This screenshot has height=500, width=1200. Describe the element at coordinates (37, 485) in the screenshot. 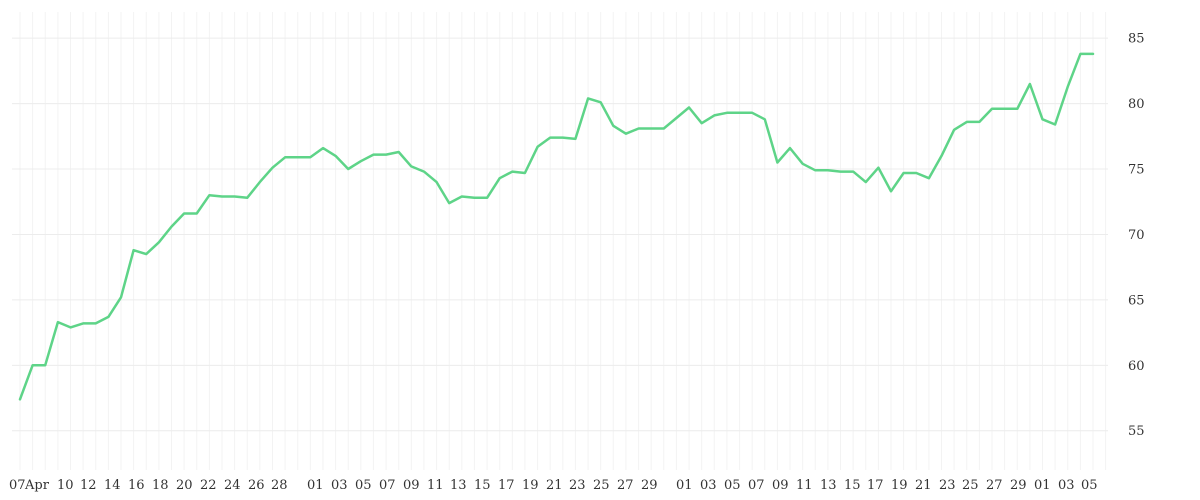

I see `x-tick-label: Apr` at that location.